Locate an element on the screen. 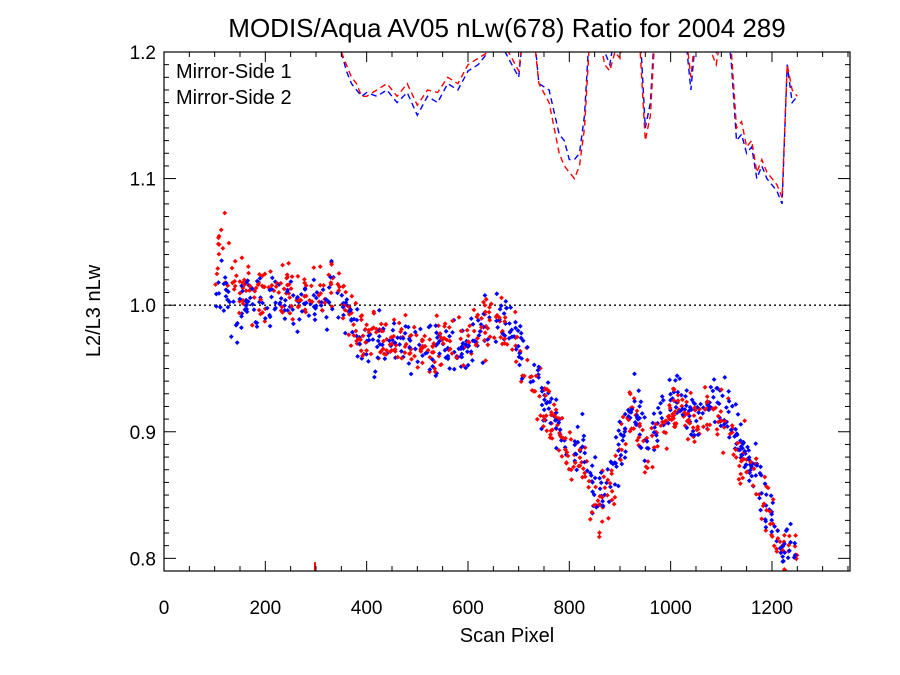 This screenshot has height=675, width=900. envelope-line-layer is located at coordinates (569, 128).